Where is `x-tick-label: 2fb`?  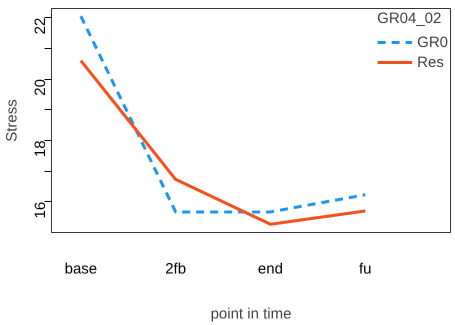 x-tick-label: 2fb is located at coordinates (175, 269).